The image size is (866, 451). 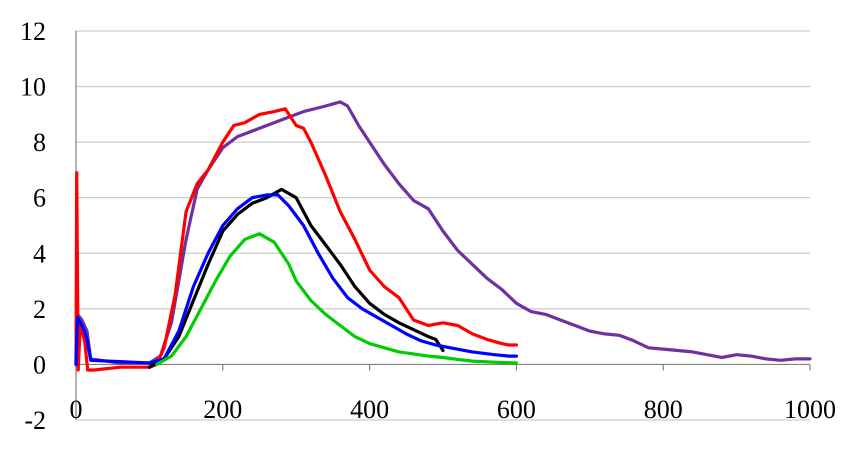 What do you see at coordinates (39, 309) in the screenshot?
I see `y-tick-label: 2` at bounding box center [39, 309].